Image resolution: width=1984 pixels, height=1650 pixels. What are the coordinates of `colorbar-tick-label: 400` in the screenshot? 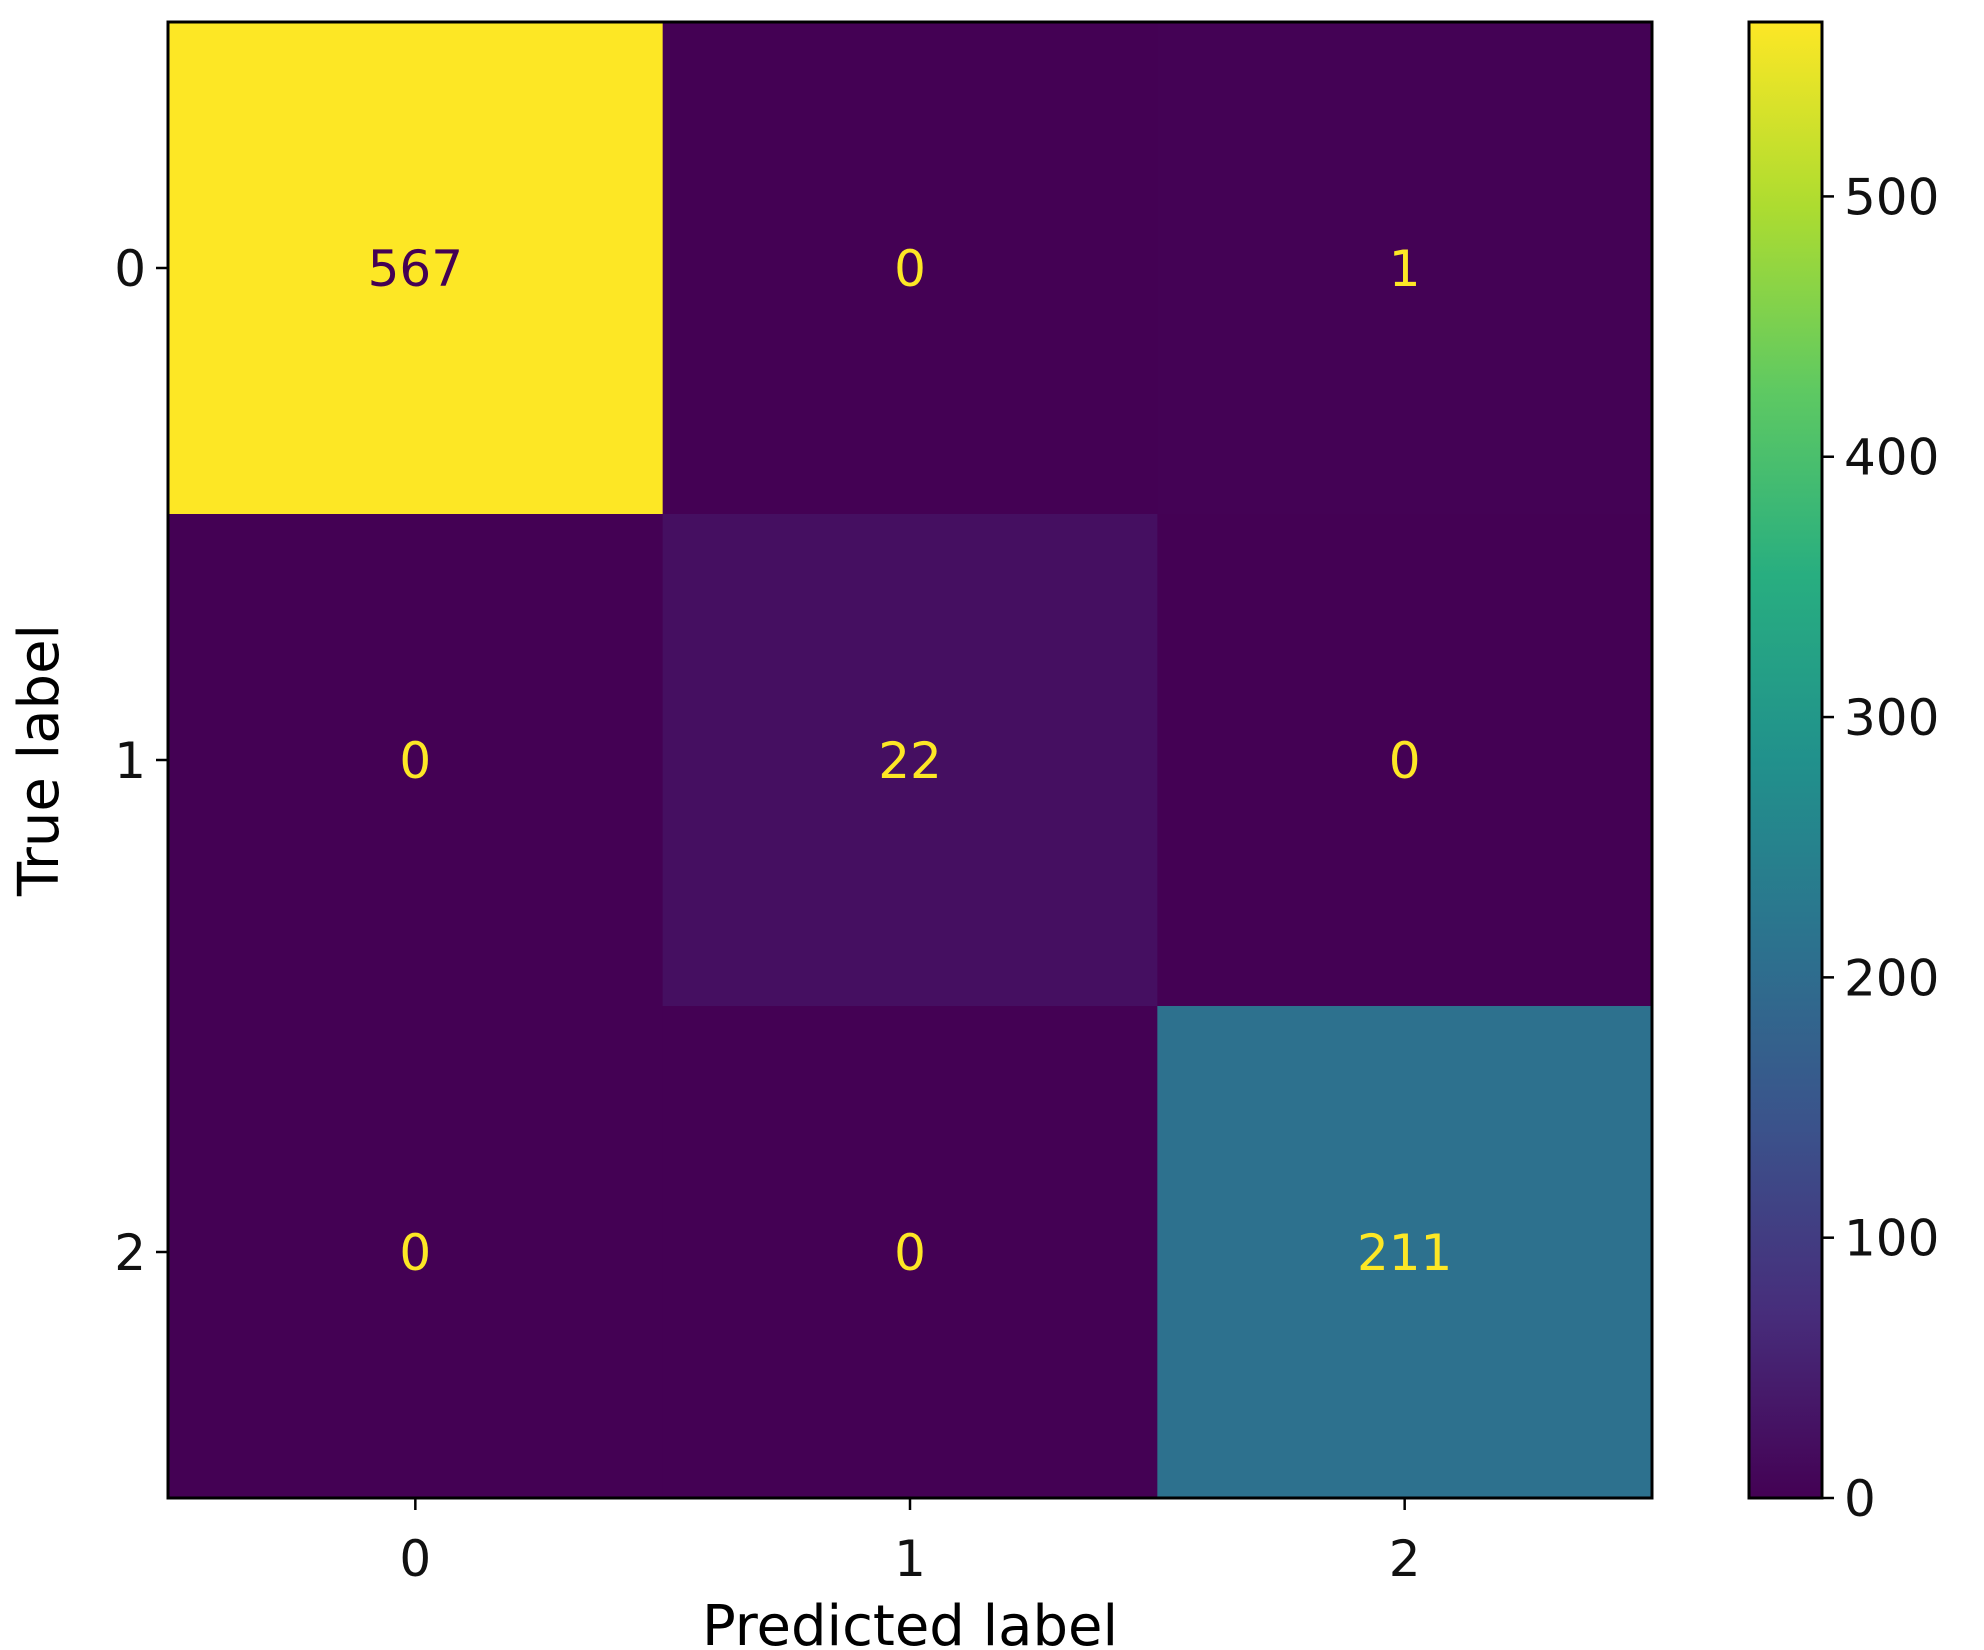 It's located at (1891, 458).